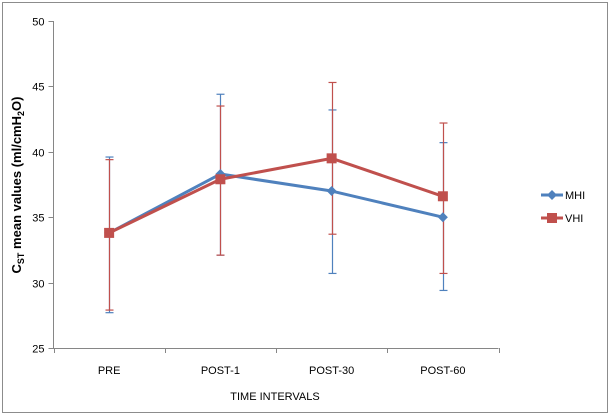  I want to click on legend-item-vhi: VHI, so click(562, 219).